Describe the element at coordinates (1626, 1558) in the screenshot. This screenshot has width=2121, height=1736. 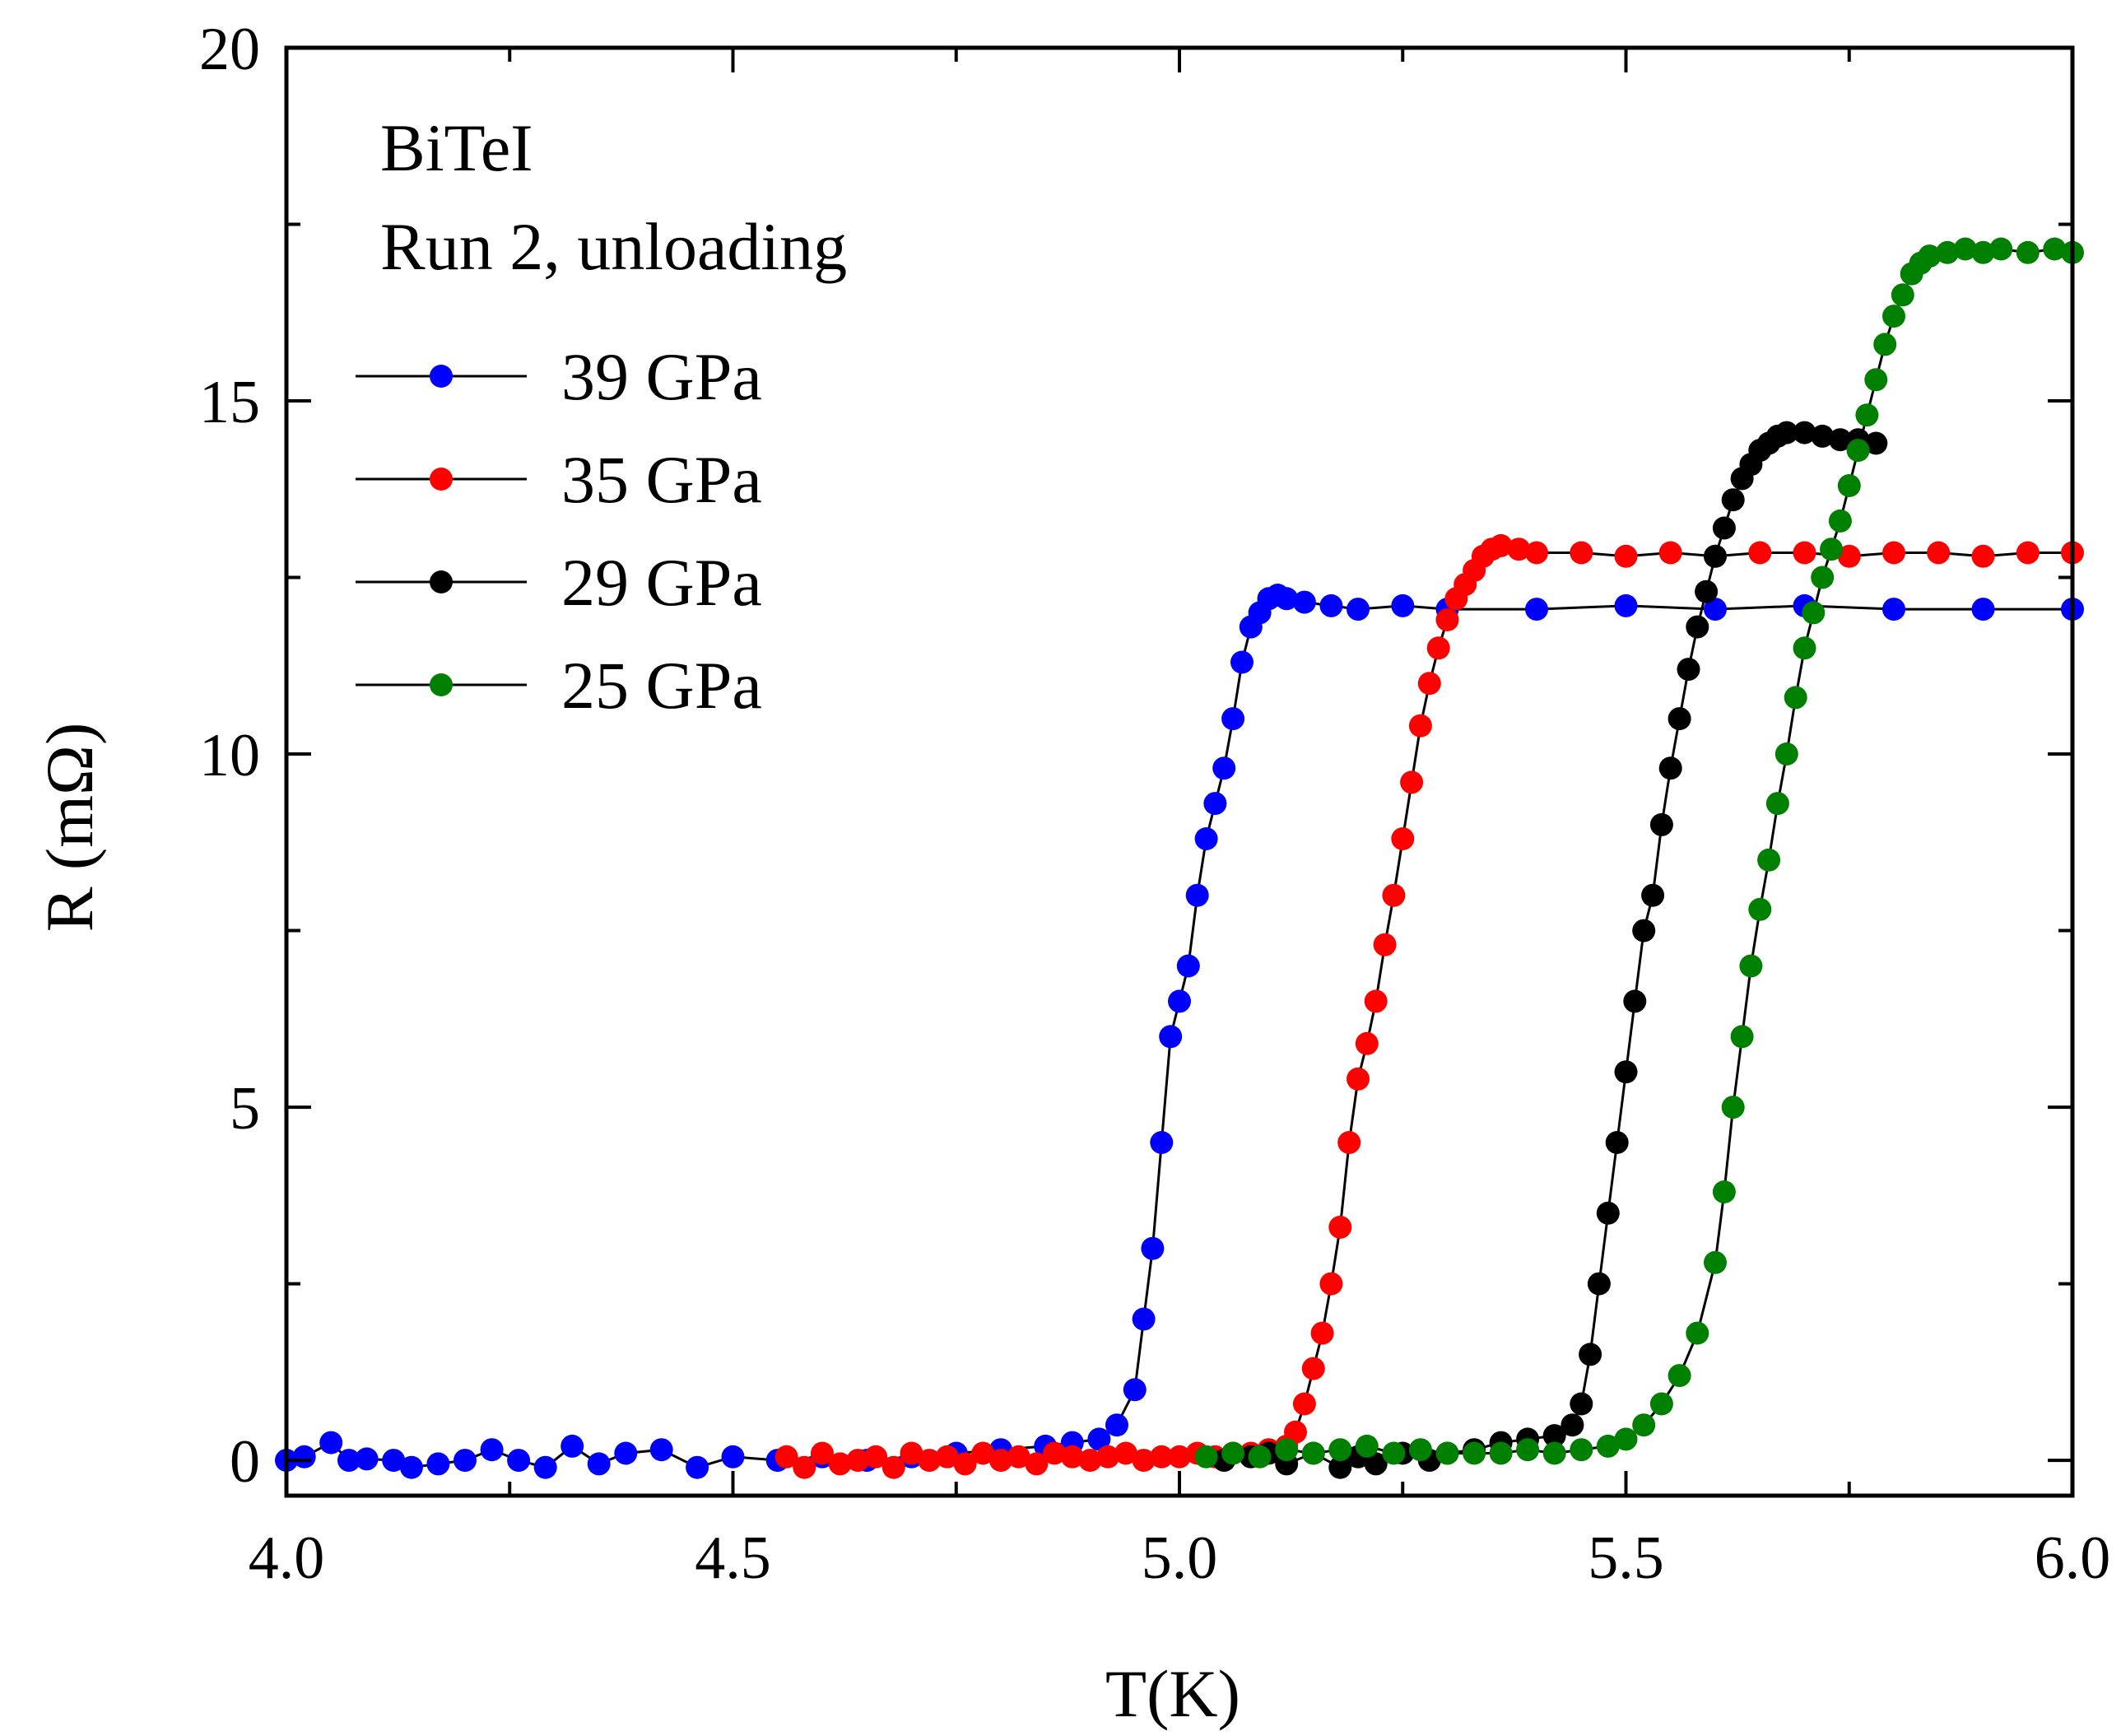
I see `x-tick-label: 5.5` at that location.